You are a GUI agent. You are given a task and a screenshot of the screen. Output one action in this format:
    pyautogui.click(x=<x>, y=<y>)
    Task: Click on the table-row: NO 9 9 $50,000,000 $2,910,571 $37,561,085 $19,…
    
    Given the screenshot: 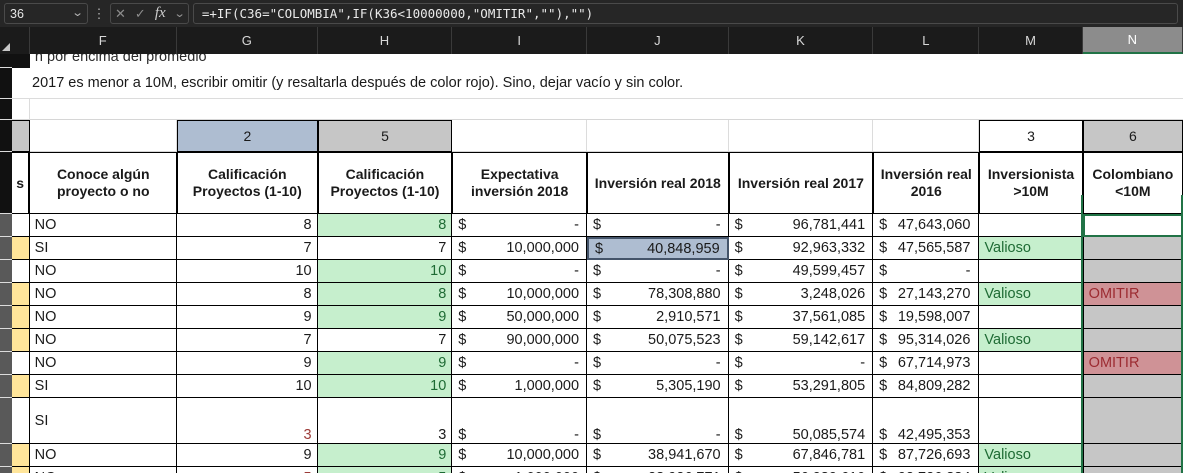 What is the action you would take?
    pyautogui.click(x=591, y=317)
    